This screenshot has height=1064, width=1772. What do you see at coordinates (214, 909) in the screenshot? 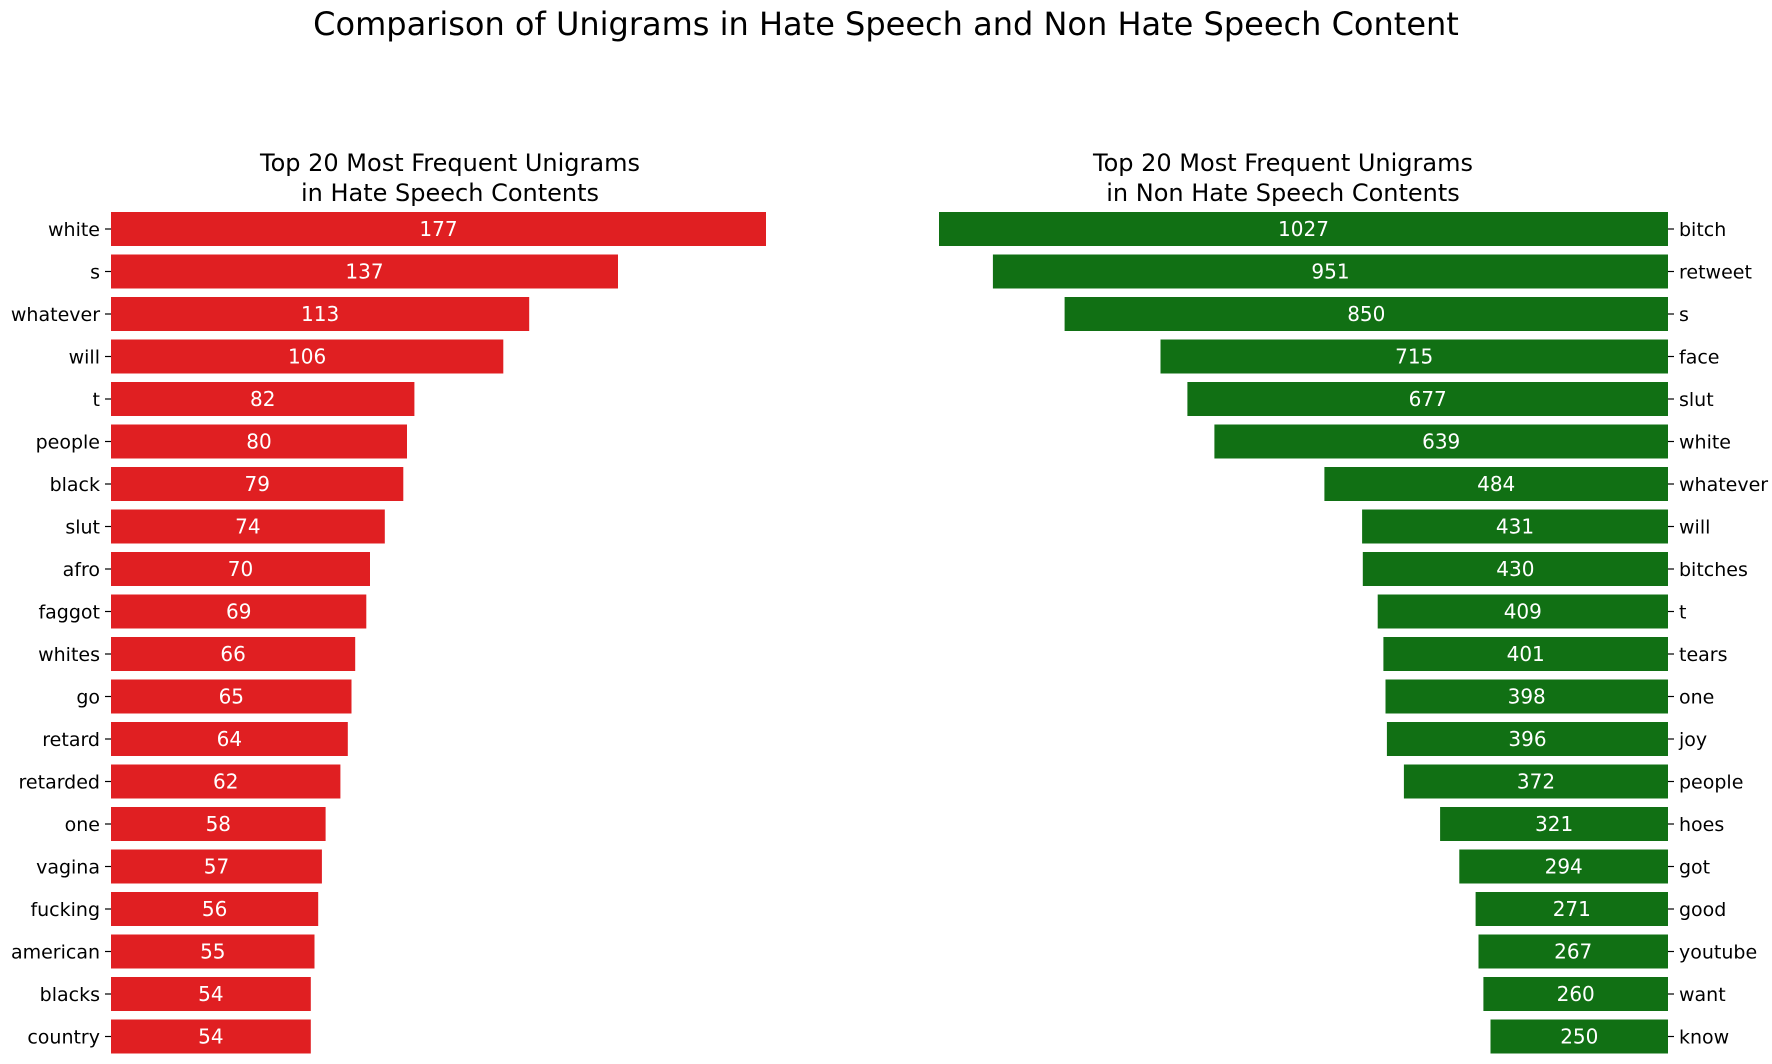
I see `bar-value-label: 56` at bounding box center [214, 909].